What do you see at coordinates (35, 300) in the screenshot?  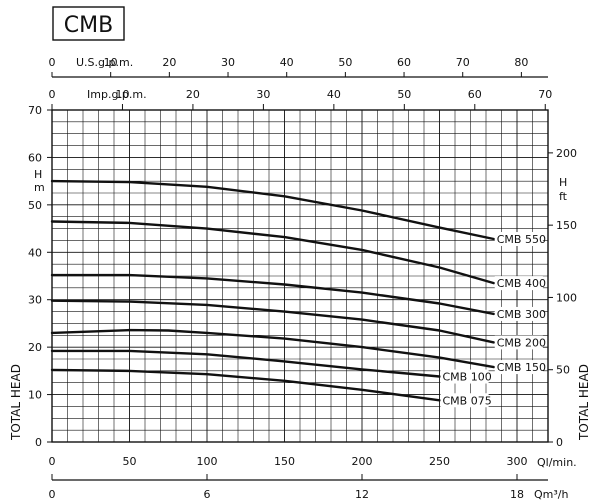 I see `tick-label-meters: 30` at bounding box center [35, 300].